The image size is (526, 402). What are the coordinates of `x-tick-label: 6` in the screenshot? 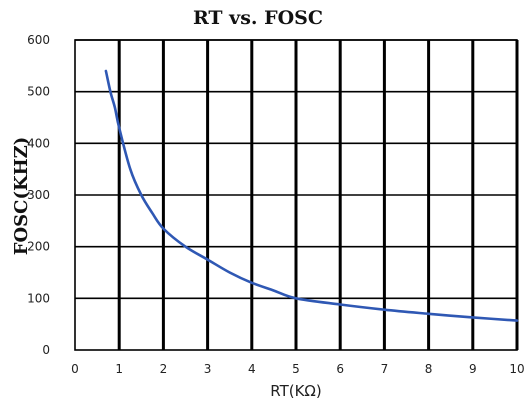 It's located at (340, 369).